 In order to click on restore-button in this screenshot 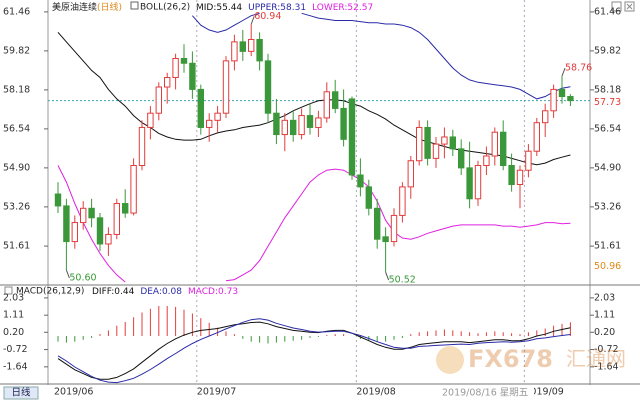, I will do `click(616, 6)`.